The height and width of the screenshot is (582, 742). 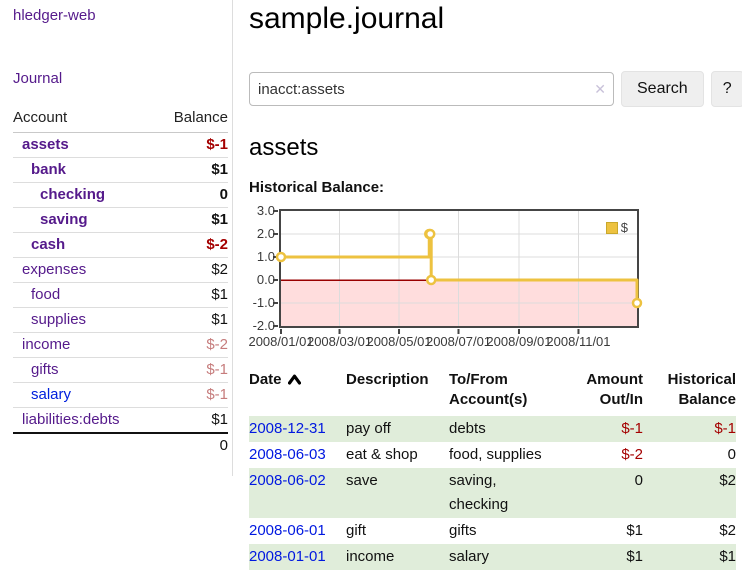 I want to click on account-cell: liabilities:debts, so click(x=84, y=420).